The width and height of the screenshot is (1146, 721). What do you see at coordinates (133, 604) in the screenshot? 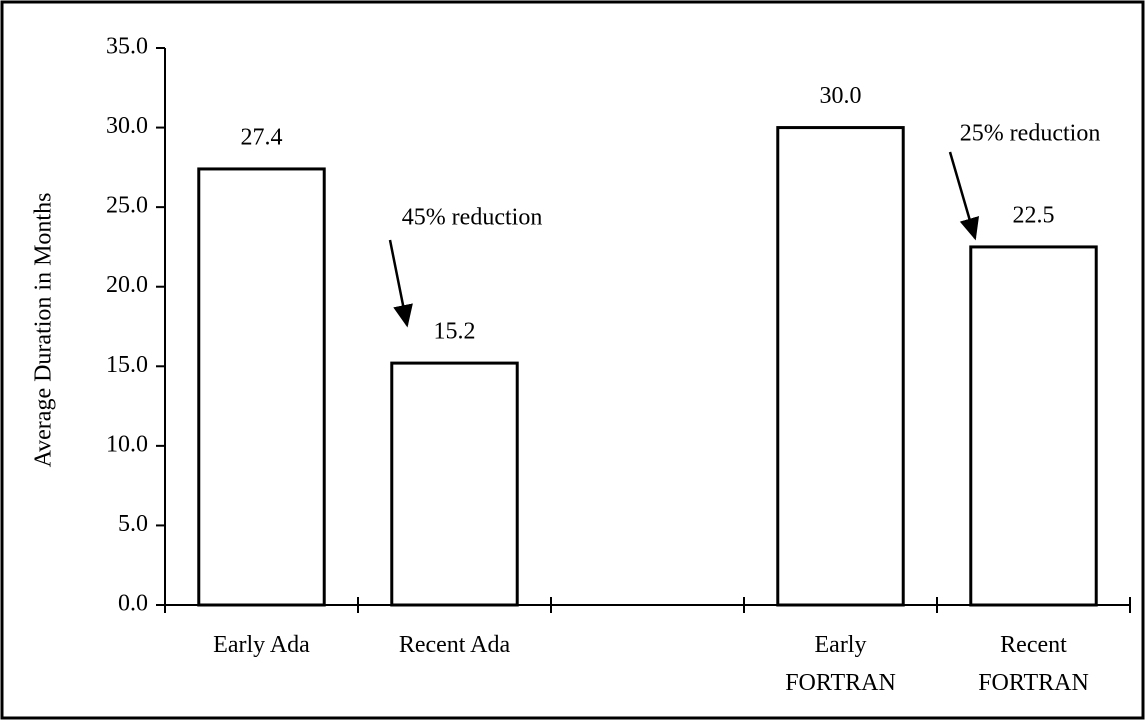
I see `y-tick-label: 0.0` at bounding box center [133, 604].